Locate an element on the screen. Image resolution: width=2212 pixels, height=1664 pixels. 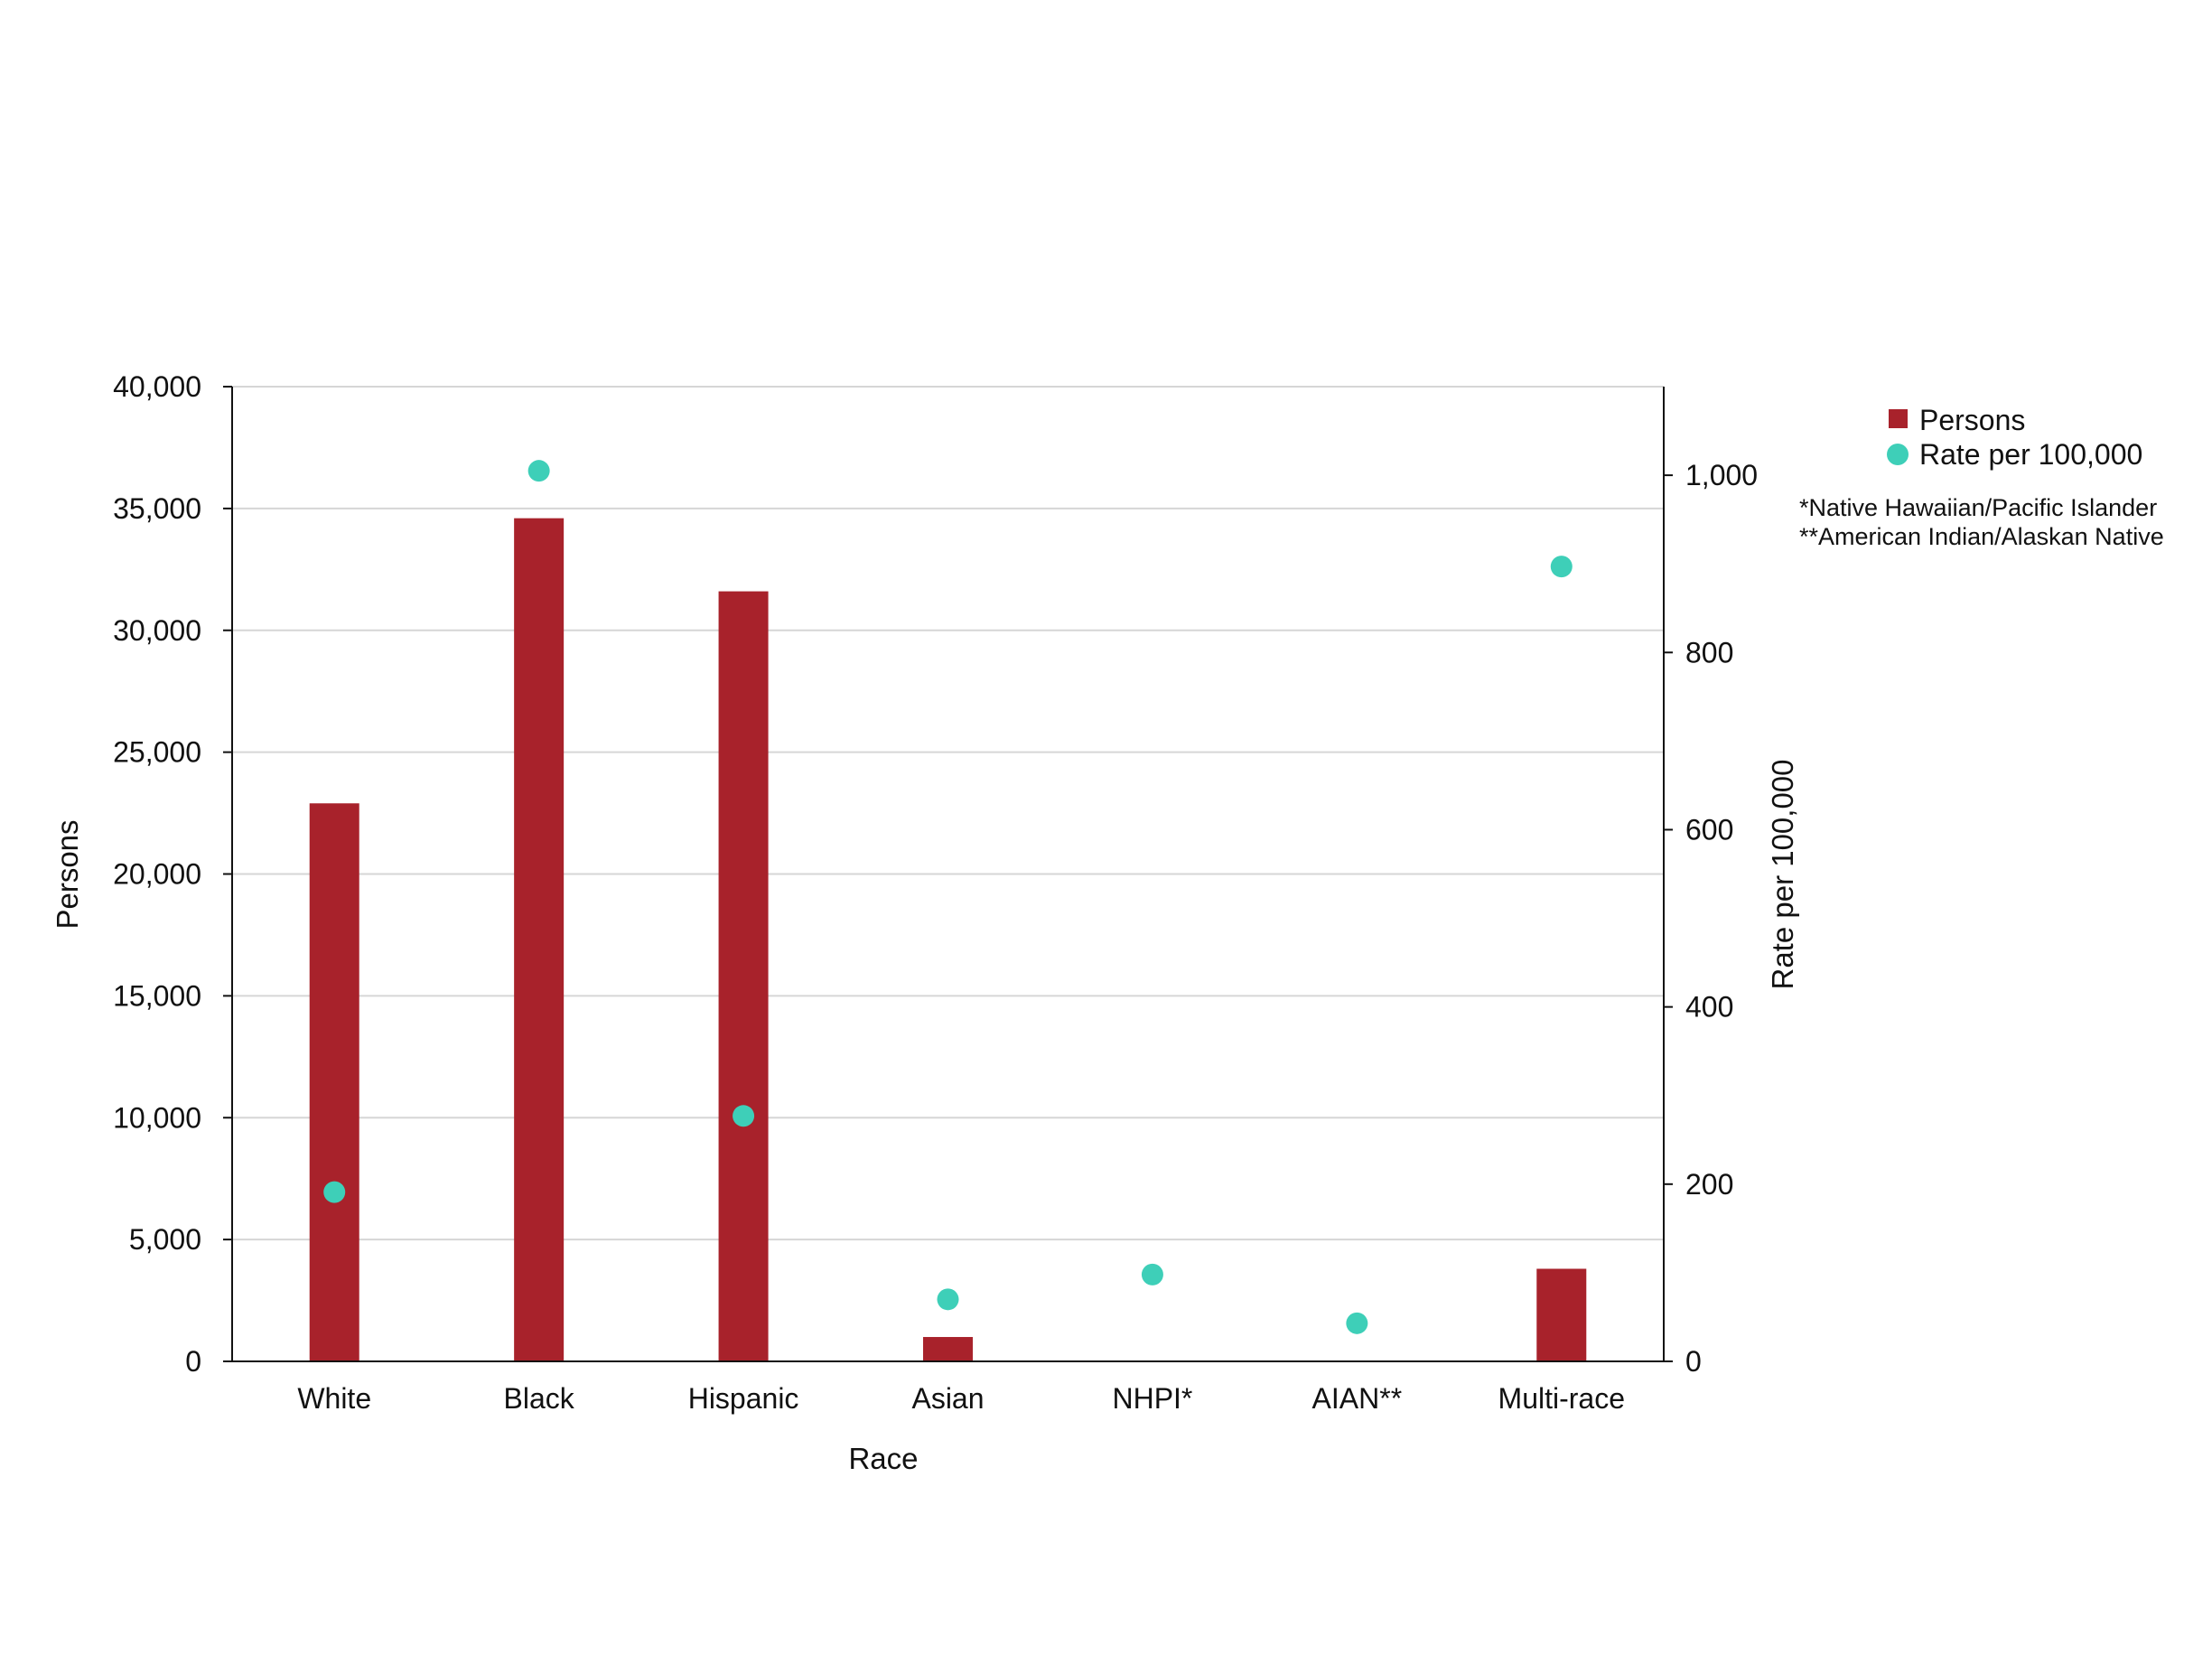
x-tick-label: AIAN** is located at coordinates (1357, 1398).